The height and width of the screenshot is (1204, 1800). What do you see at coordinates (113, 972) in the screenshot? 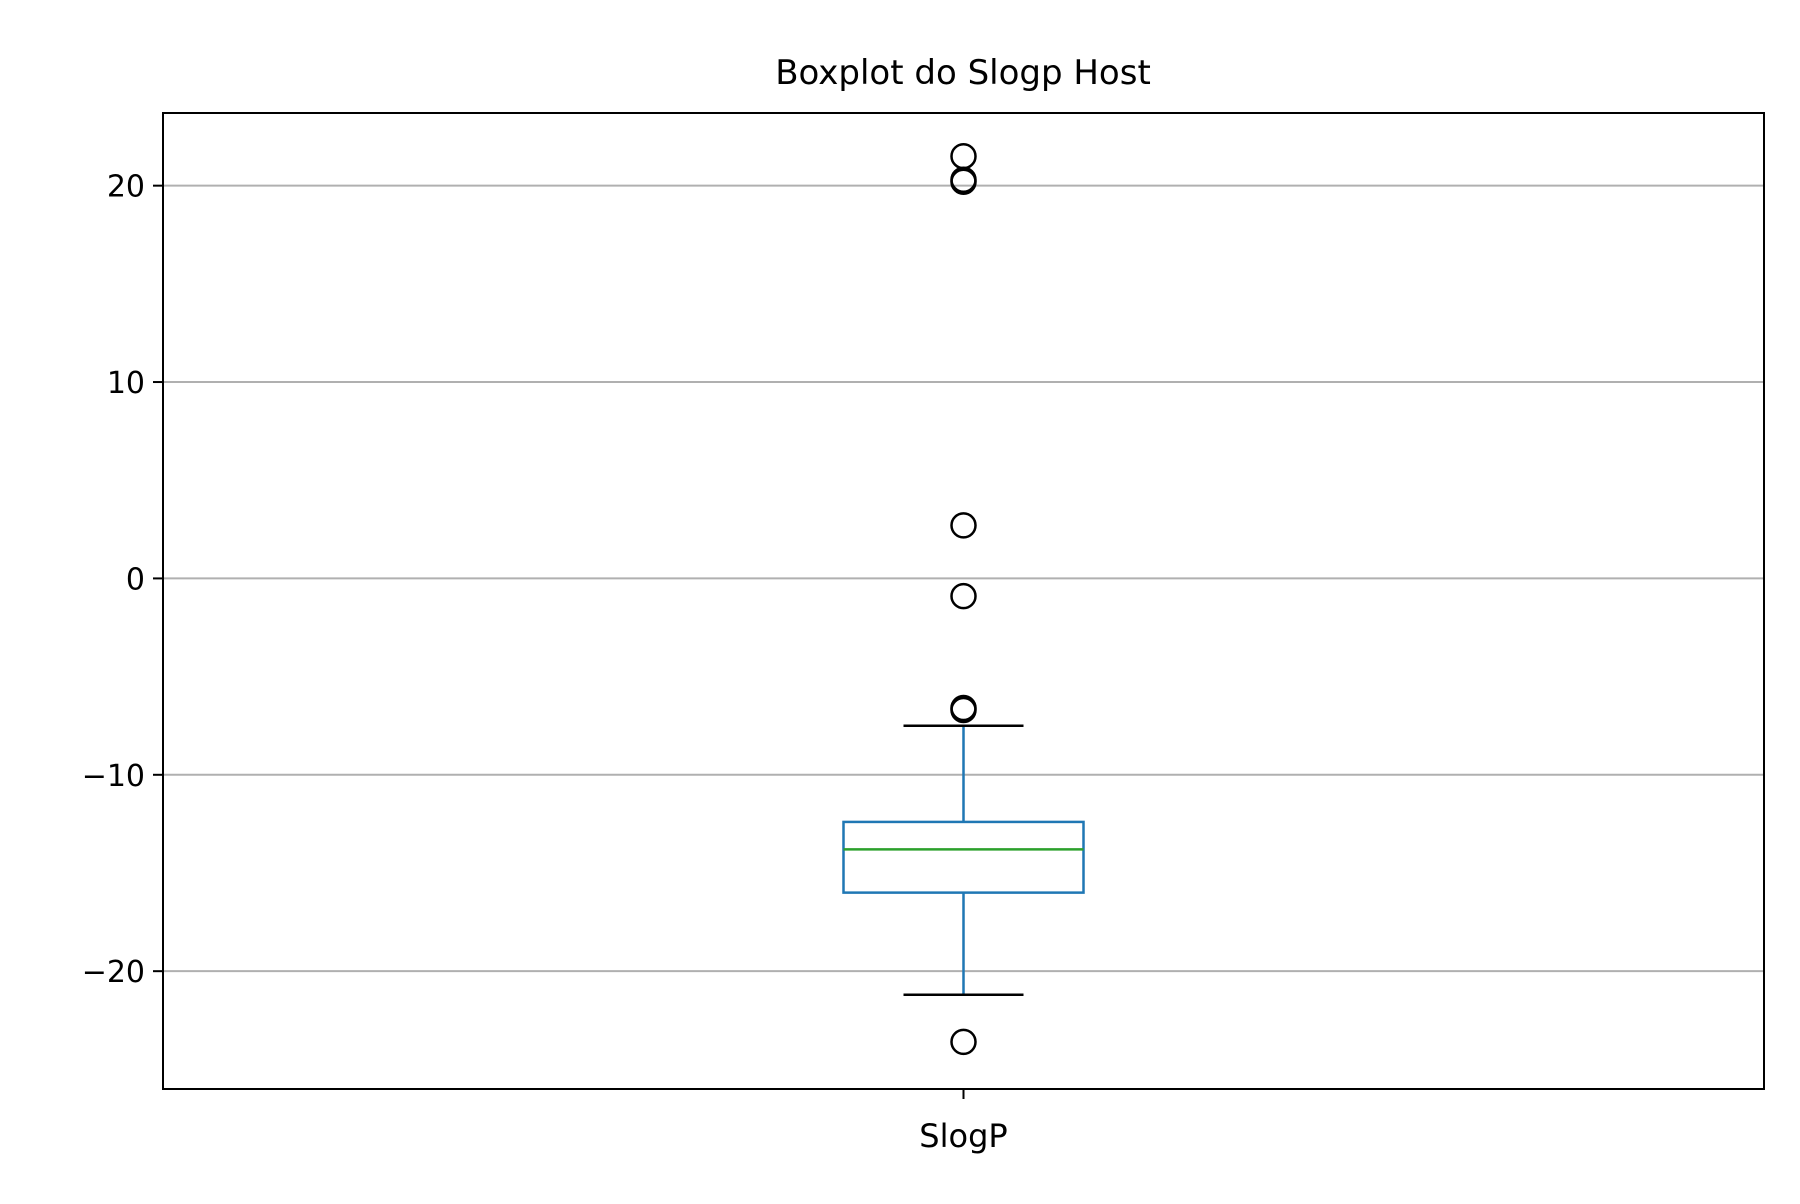
I see `y-tick-label: −20` at bounding box center [113, 972].